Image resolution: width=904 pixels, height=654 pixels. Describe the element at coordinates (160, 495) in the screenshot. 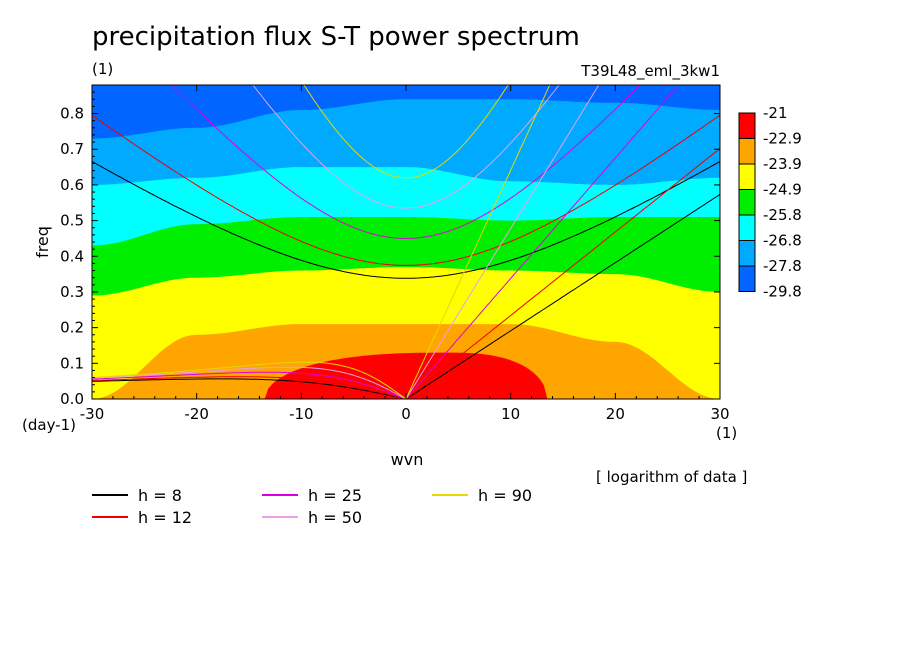

I see `legend-label-h8: h = 8` at that location.